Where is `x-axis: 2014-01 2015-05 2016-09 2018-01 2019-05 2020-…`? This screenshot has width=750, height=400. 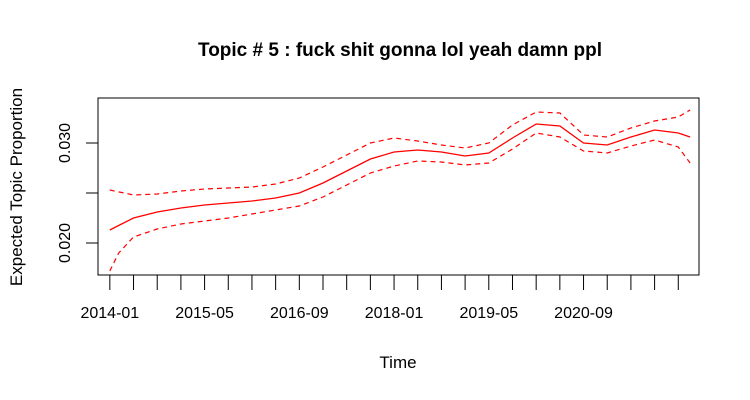
x-axis: 2014-01 2015-05 2016-09 2018-01 2019-05 2020-… is located at coordinates (379, 298).